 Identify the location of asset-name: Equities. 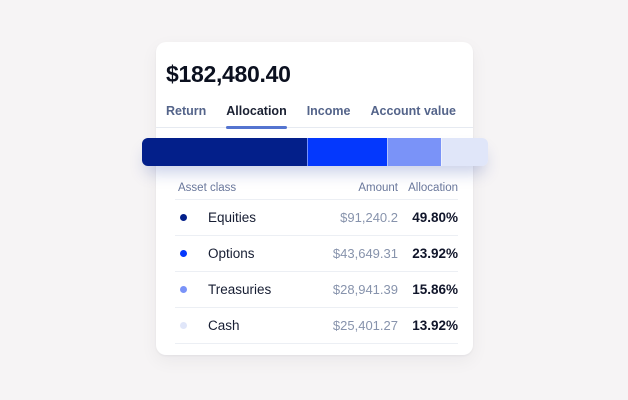
(232, 217).